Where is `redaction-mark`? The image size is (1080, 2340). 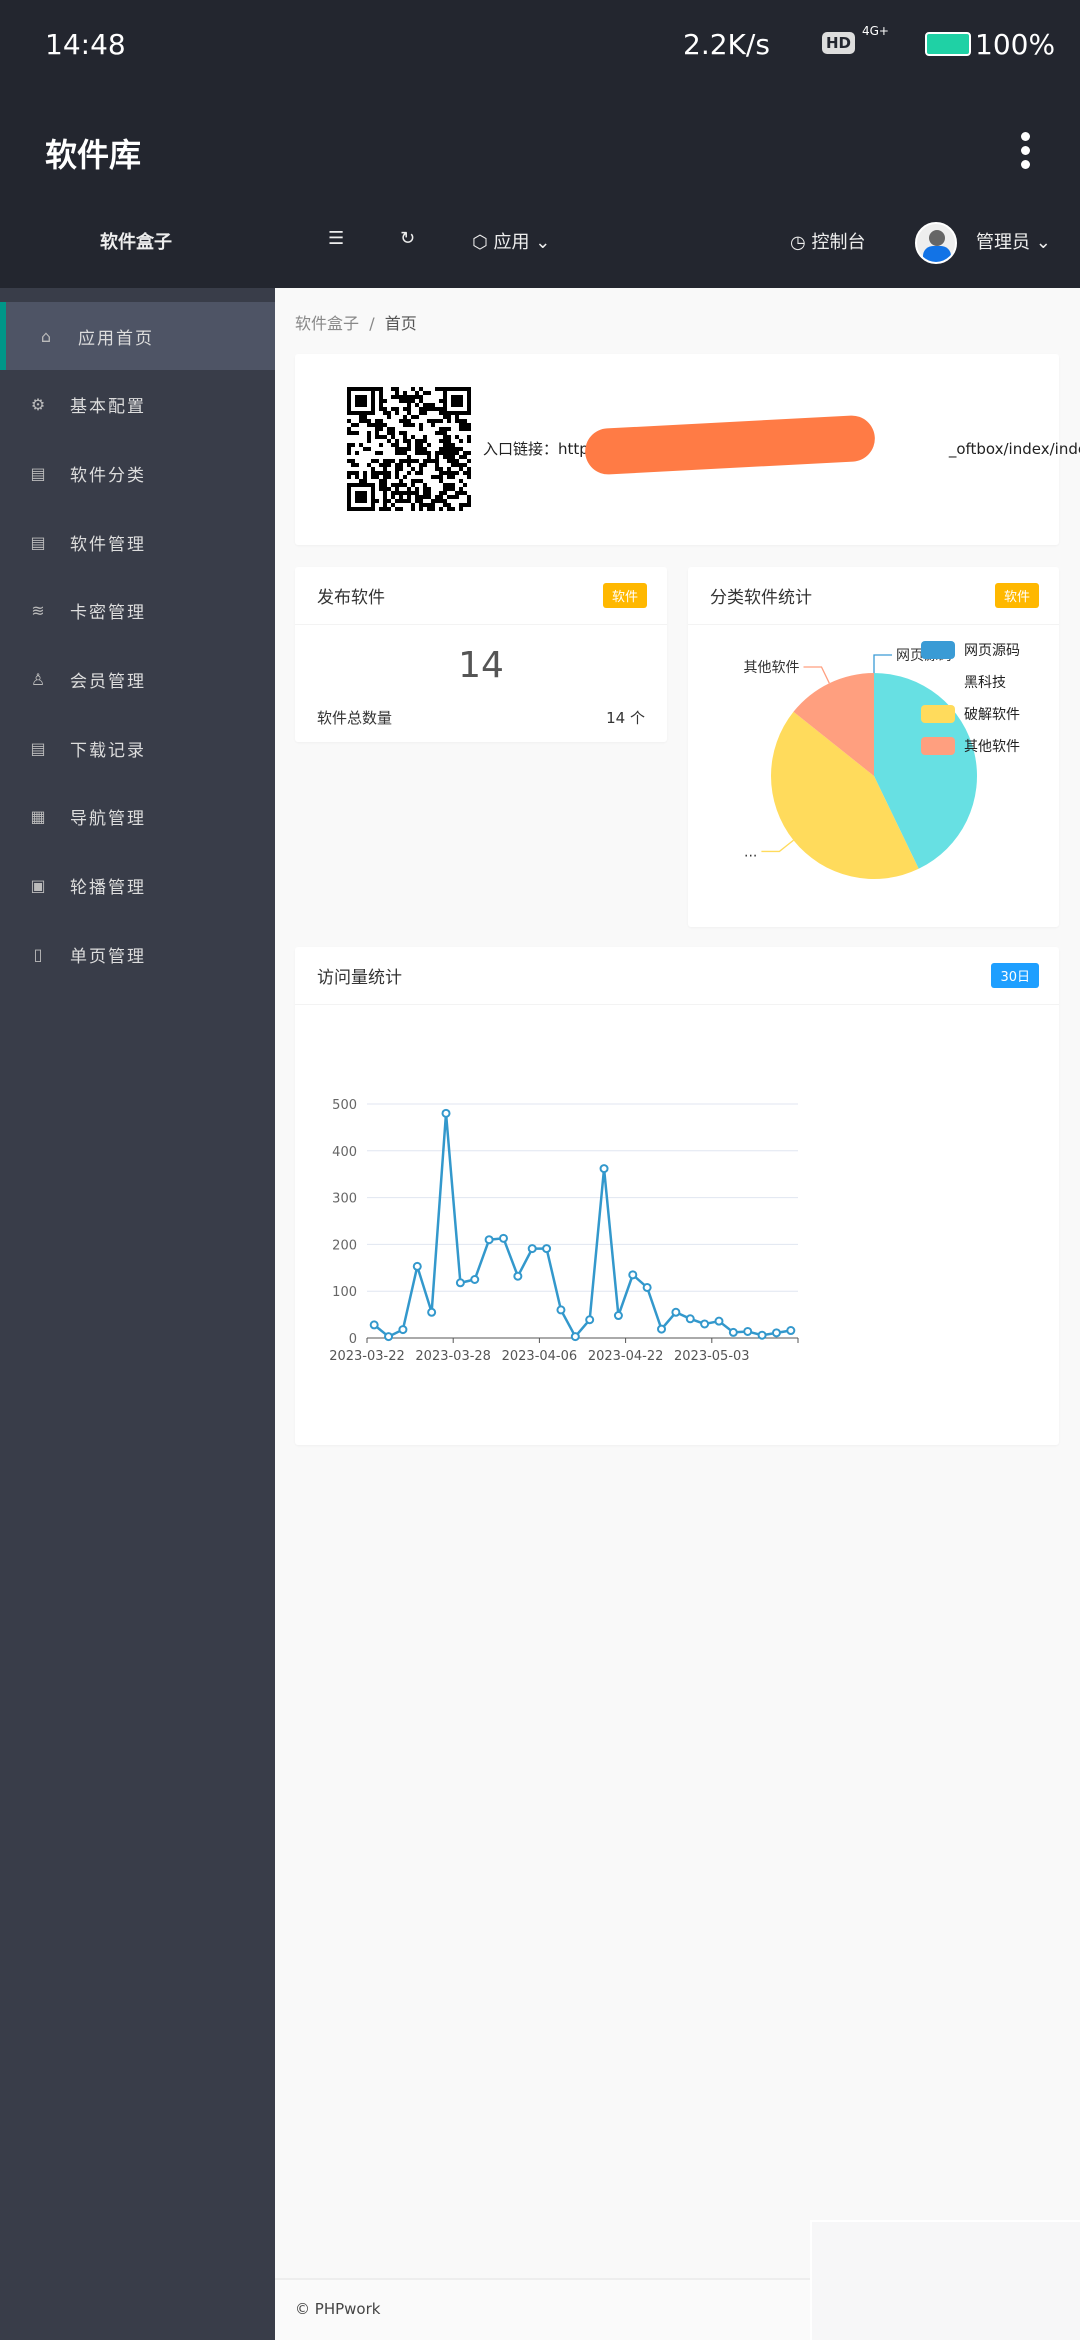 redaction-mark is located at coordinates (730, 445).